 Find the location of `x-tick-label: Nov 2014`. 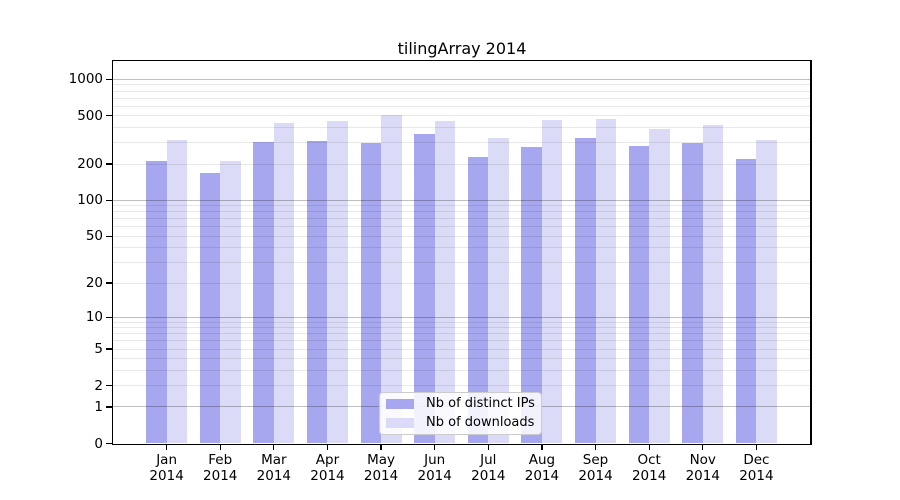

x-tick-label: Nov 2014 is located at coordinates (702, 468).